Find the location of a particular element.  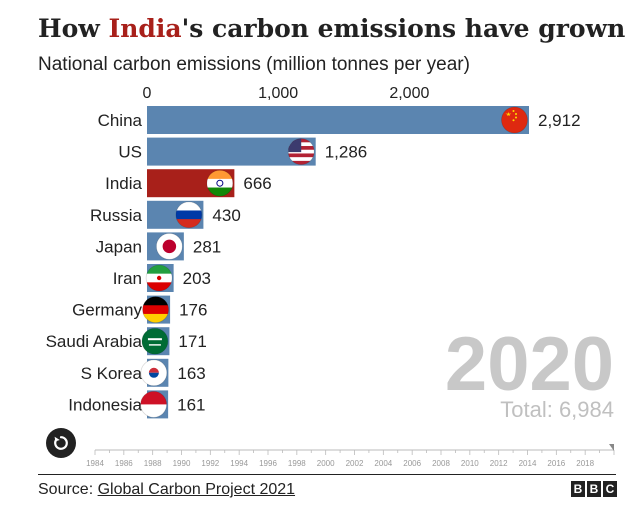

us-flag-icon is located at coordinates (301, 151).